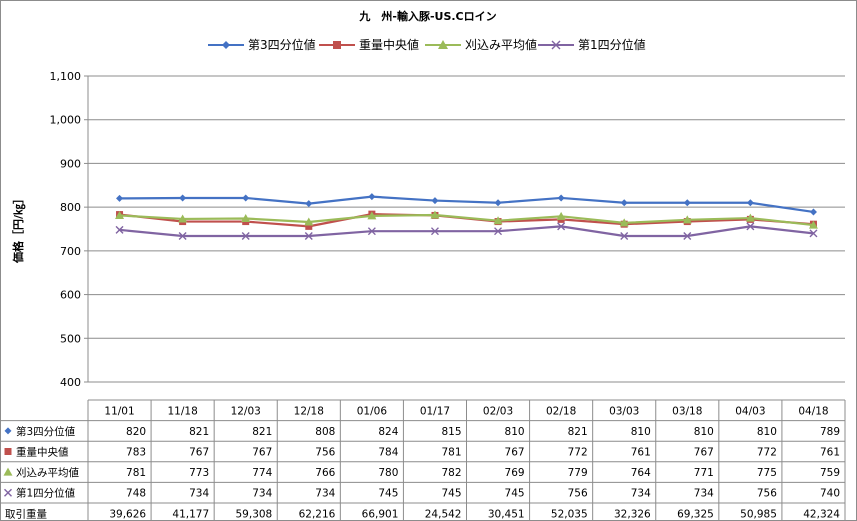 The height and width of the screenshot is (521, 857). Describe the element at coordinates (66, 120) in the screenshot. I see `y-tick-label: 1,000` at that location.